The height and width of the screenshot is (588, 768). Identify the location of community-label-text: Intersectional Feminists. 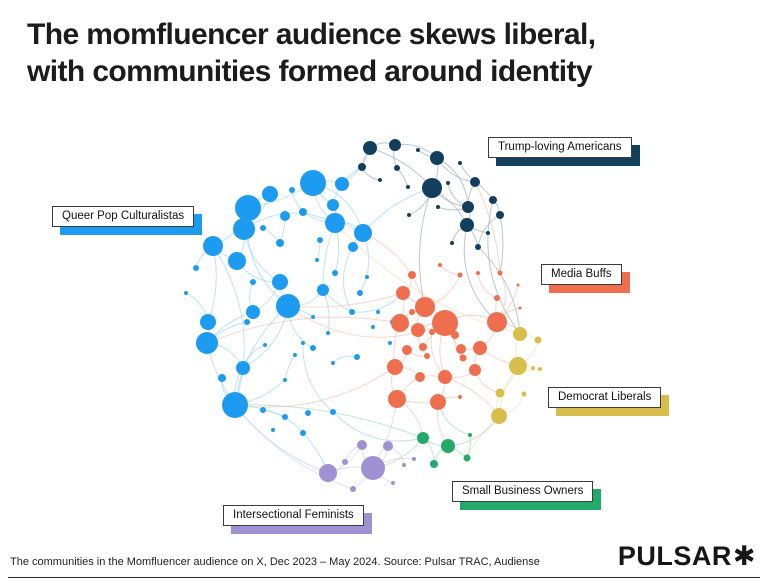
(293, 515).